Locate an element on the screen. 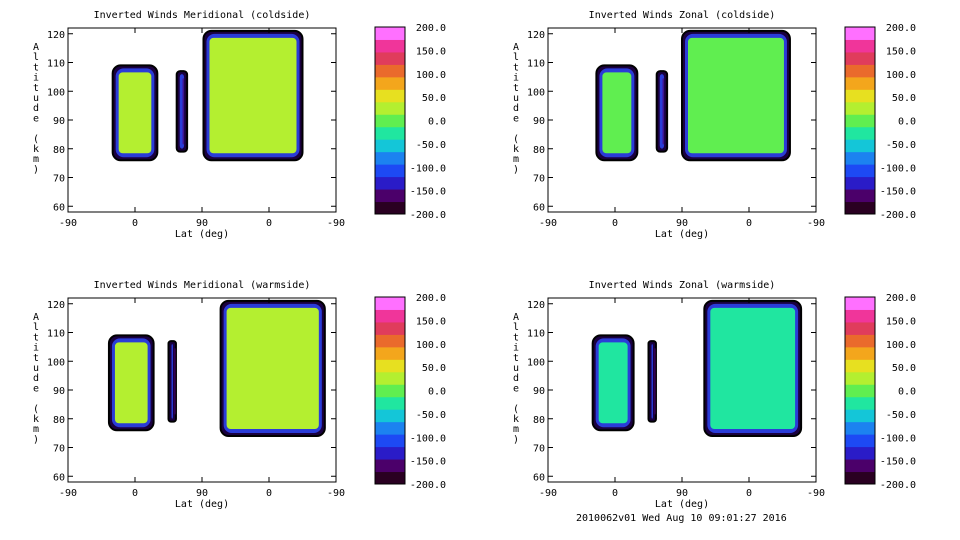  wind-region-rim is located at coordinates (652, 381).